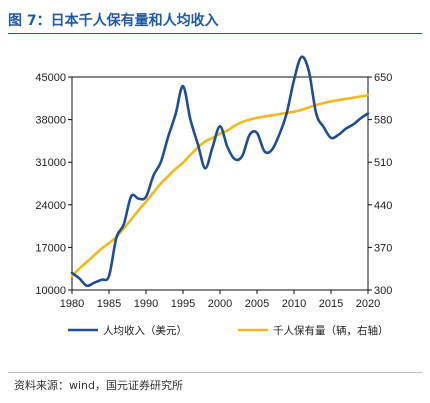 The image size is (430, 403). I want to click on x-tick-label: 1995, so click(183, 304).